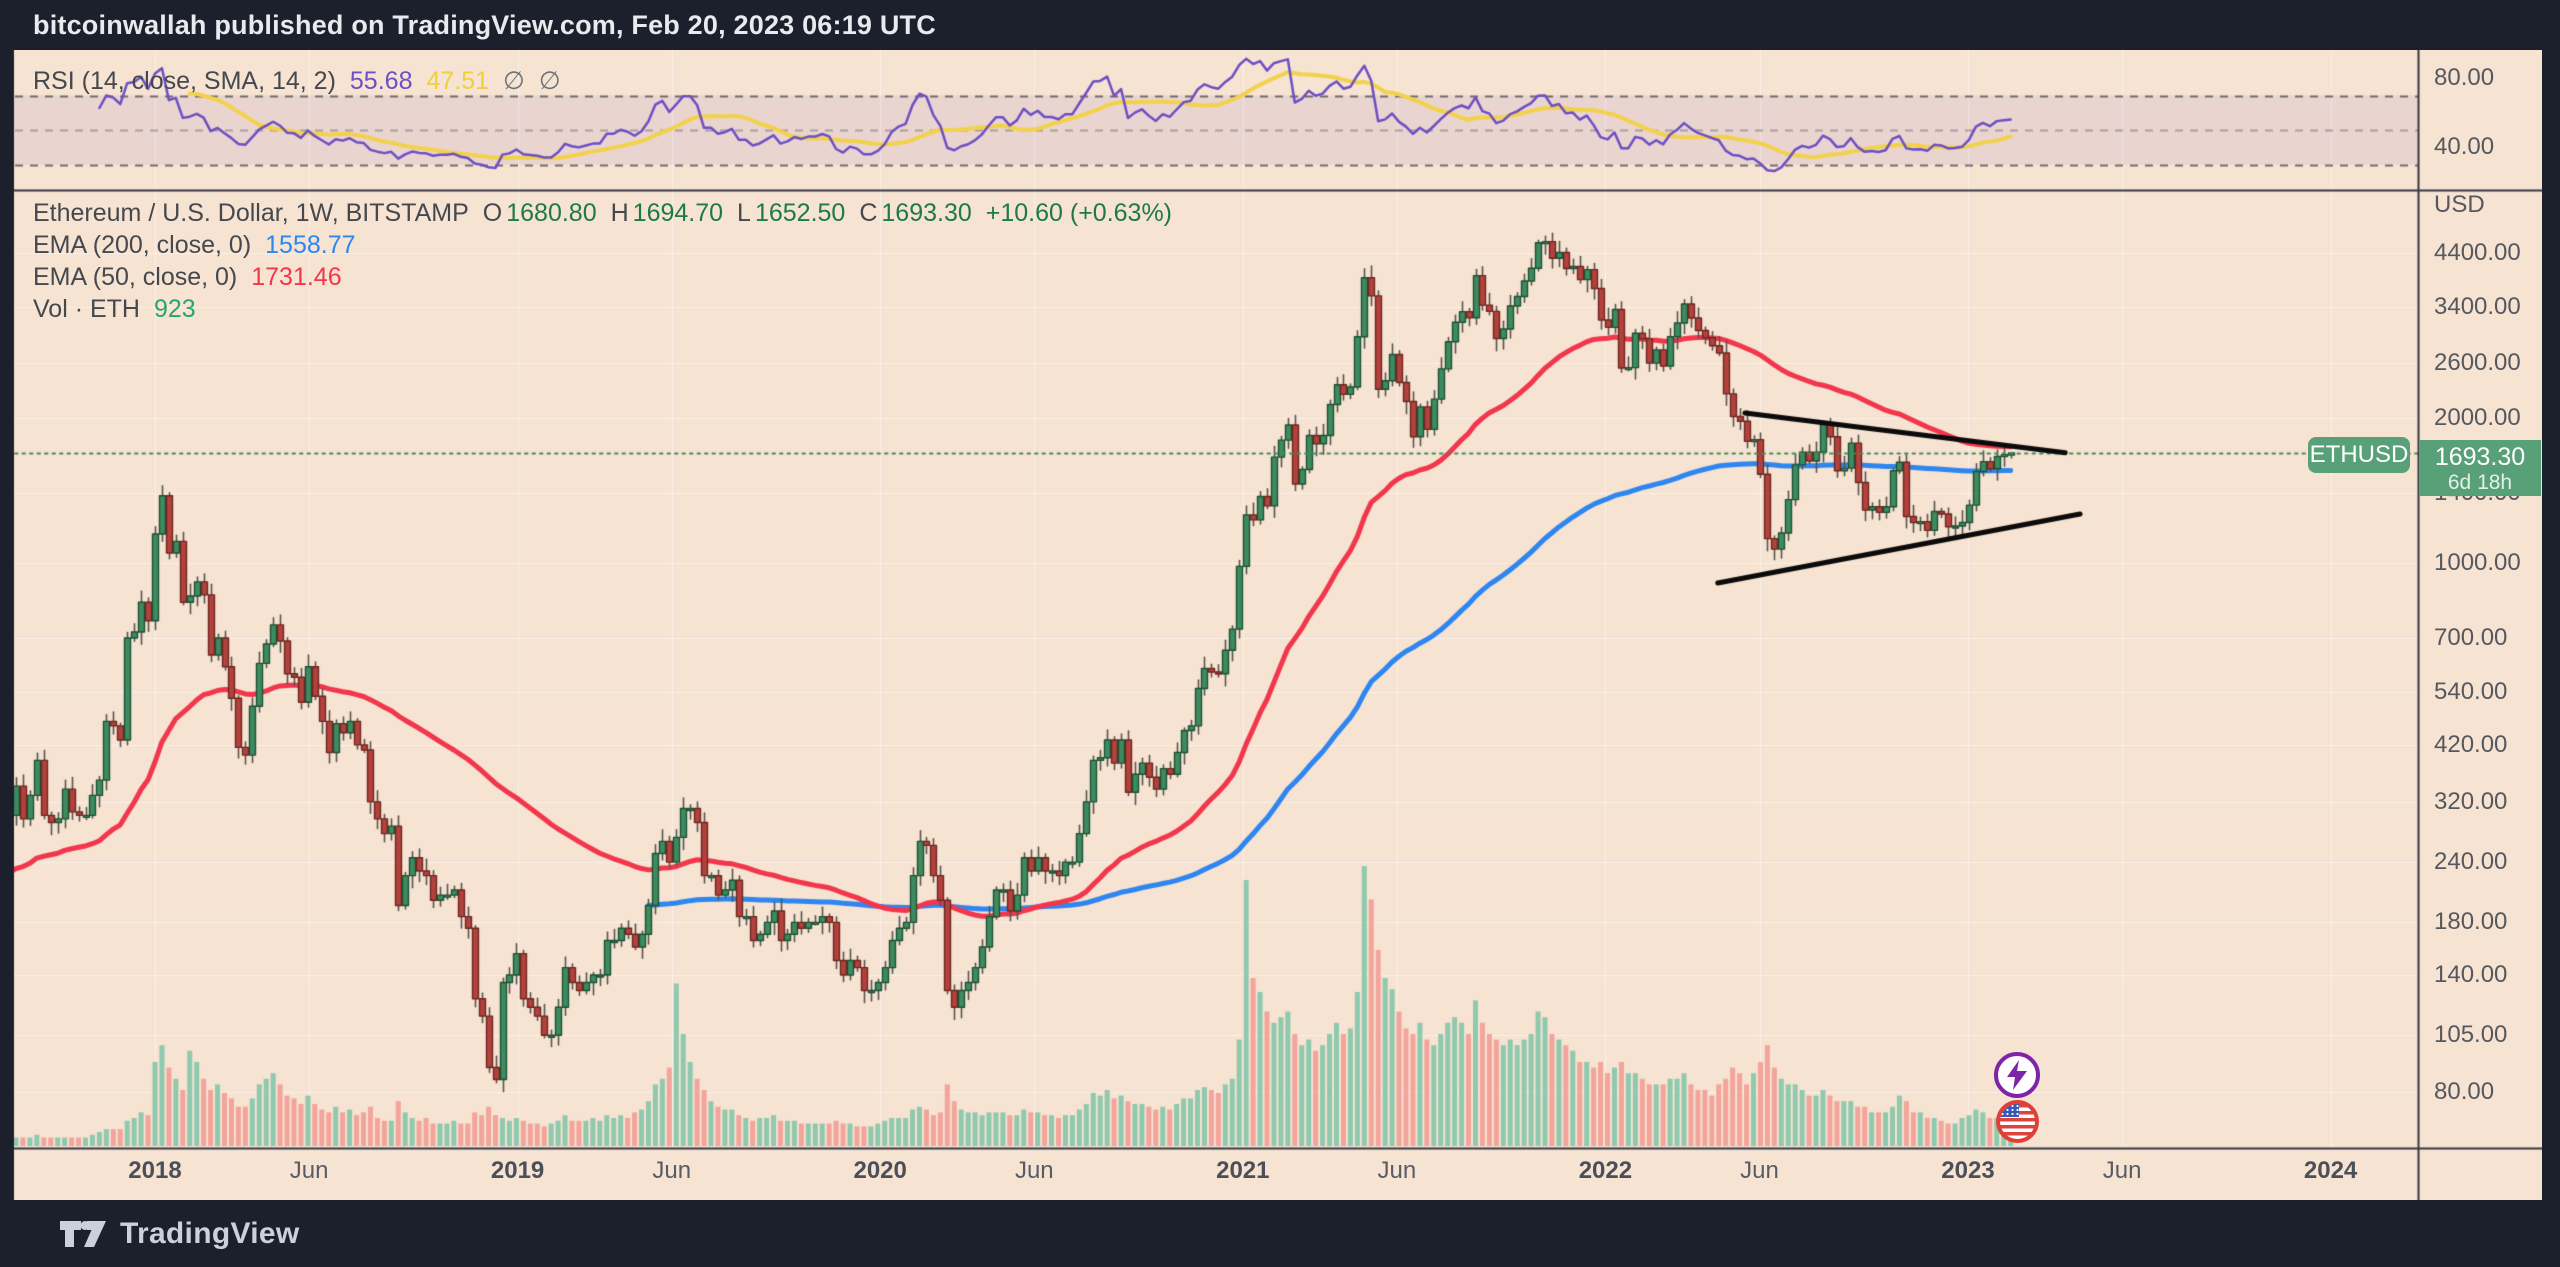  I want to click on rsi-legend-title: RSI (14, close, SMA, 14, 2), so click(184, 80).